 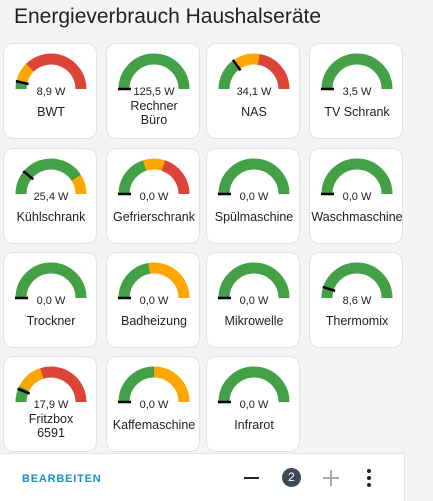 What do you see at coordinates (251, 478) in the screenshot?
I see `minus-icon` at bounding box center [251, 478].